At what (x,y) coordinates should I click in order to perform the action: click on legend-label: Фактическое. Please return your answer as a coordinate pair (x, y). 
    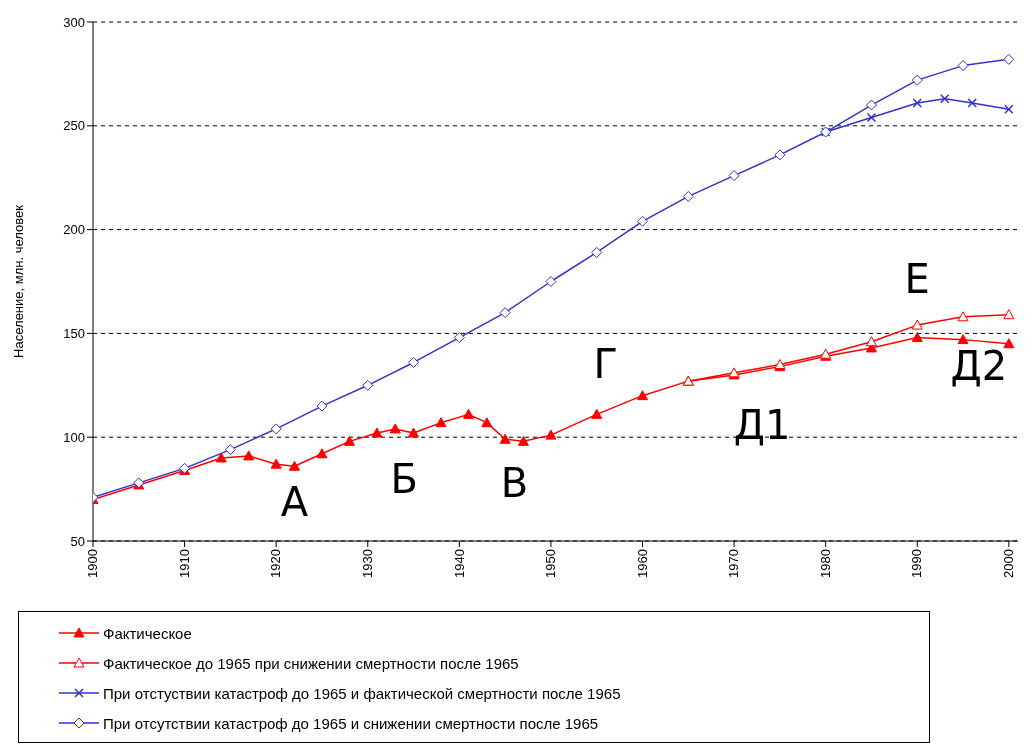
    Looking at the image, I should click on (147, 633).